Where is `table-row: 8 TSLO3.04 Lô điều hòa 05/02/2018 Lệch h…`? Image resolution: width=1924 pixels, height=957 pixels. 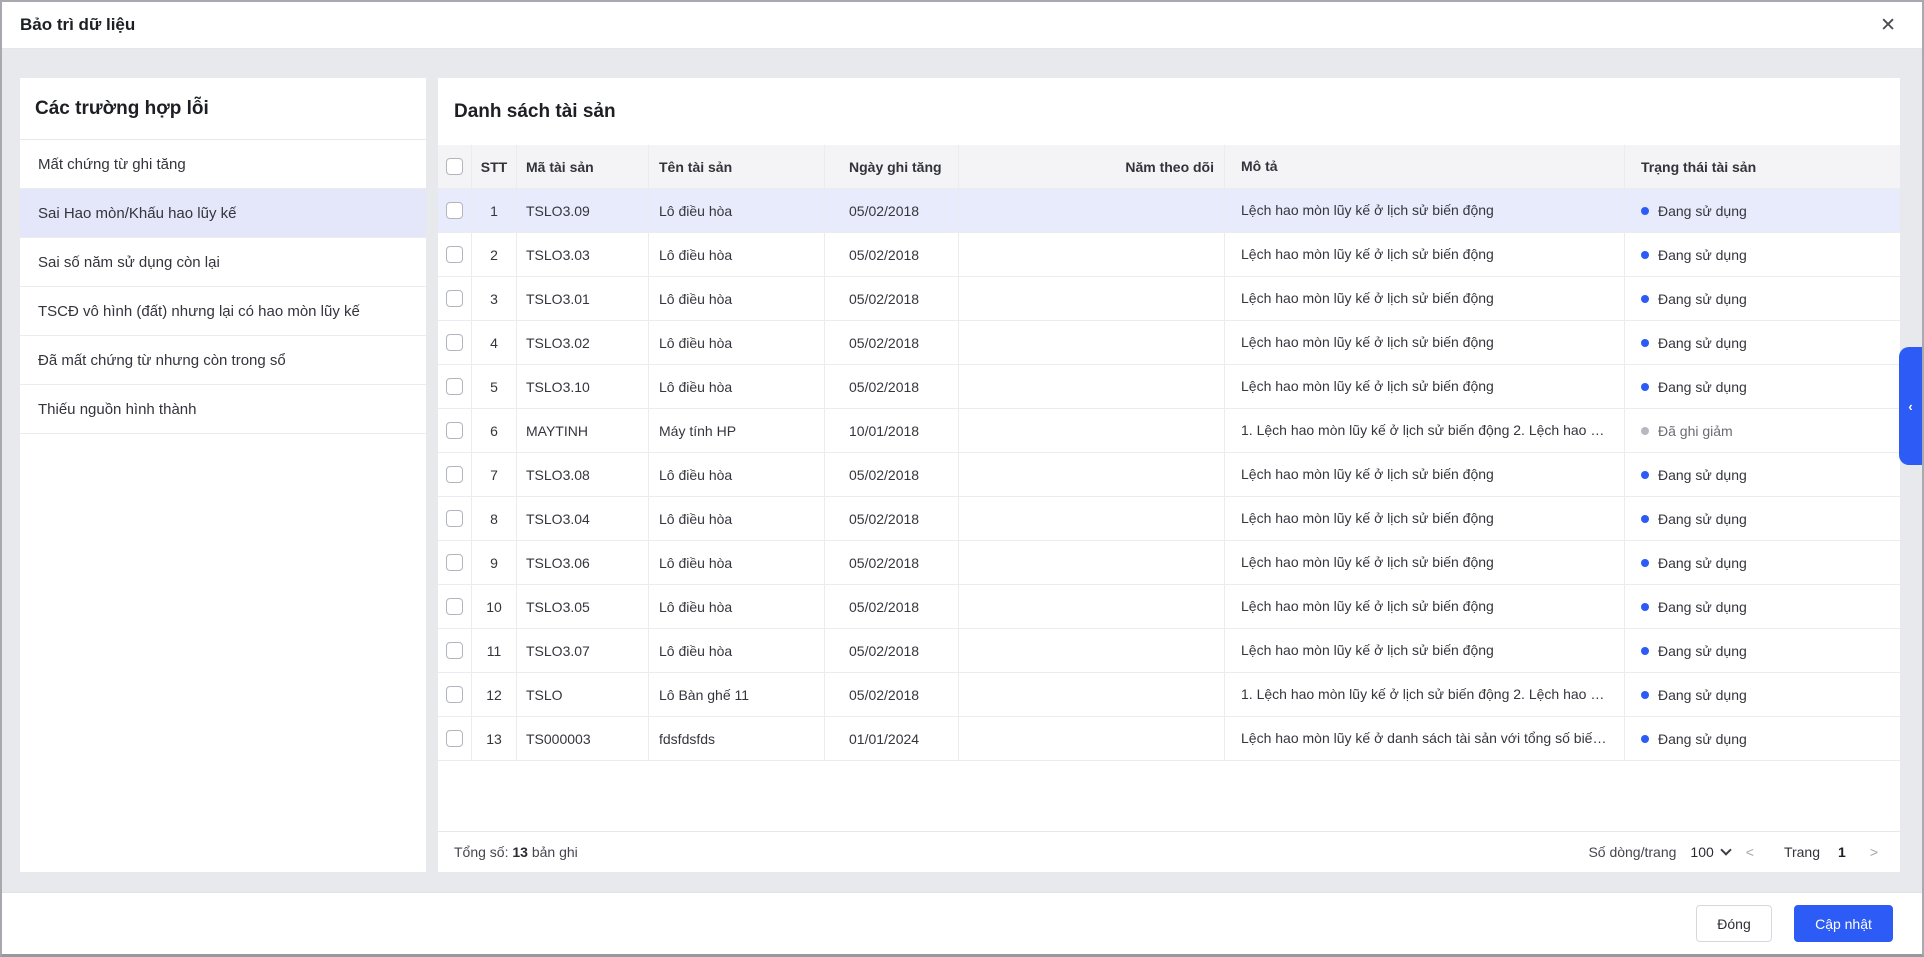 table-row: 8 TSLO3.04 Lô điều hòa 05/02/2018 Lệch h… is located at coordinates (1169, 519).